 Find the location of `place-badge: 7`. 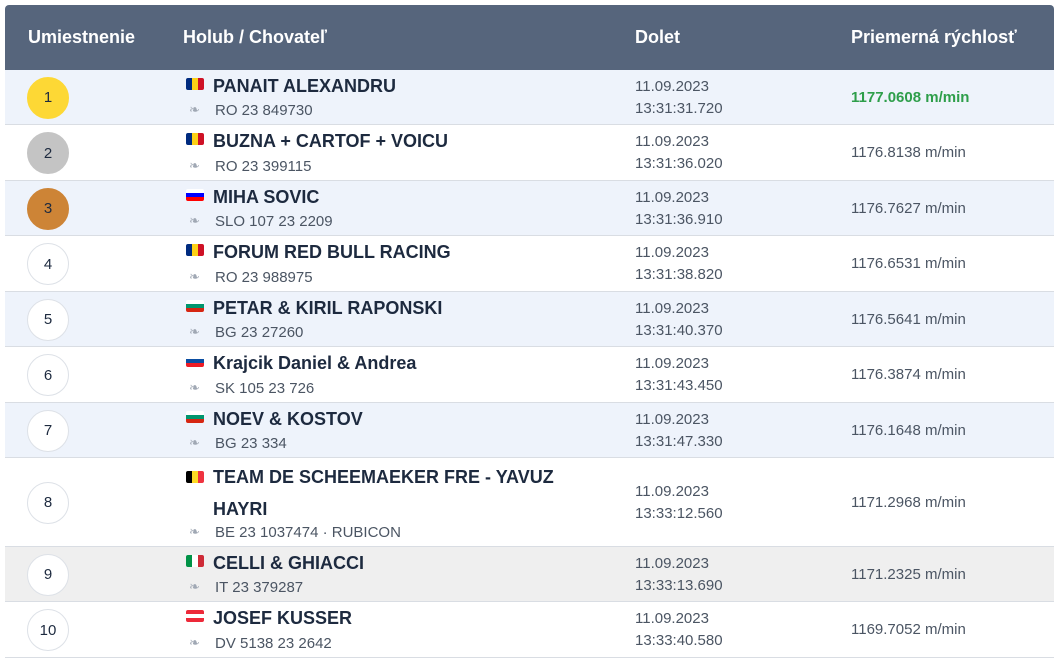

place-badge: 7 is located at coordinates (48, 430).